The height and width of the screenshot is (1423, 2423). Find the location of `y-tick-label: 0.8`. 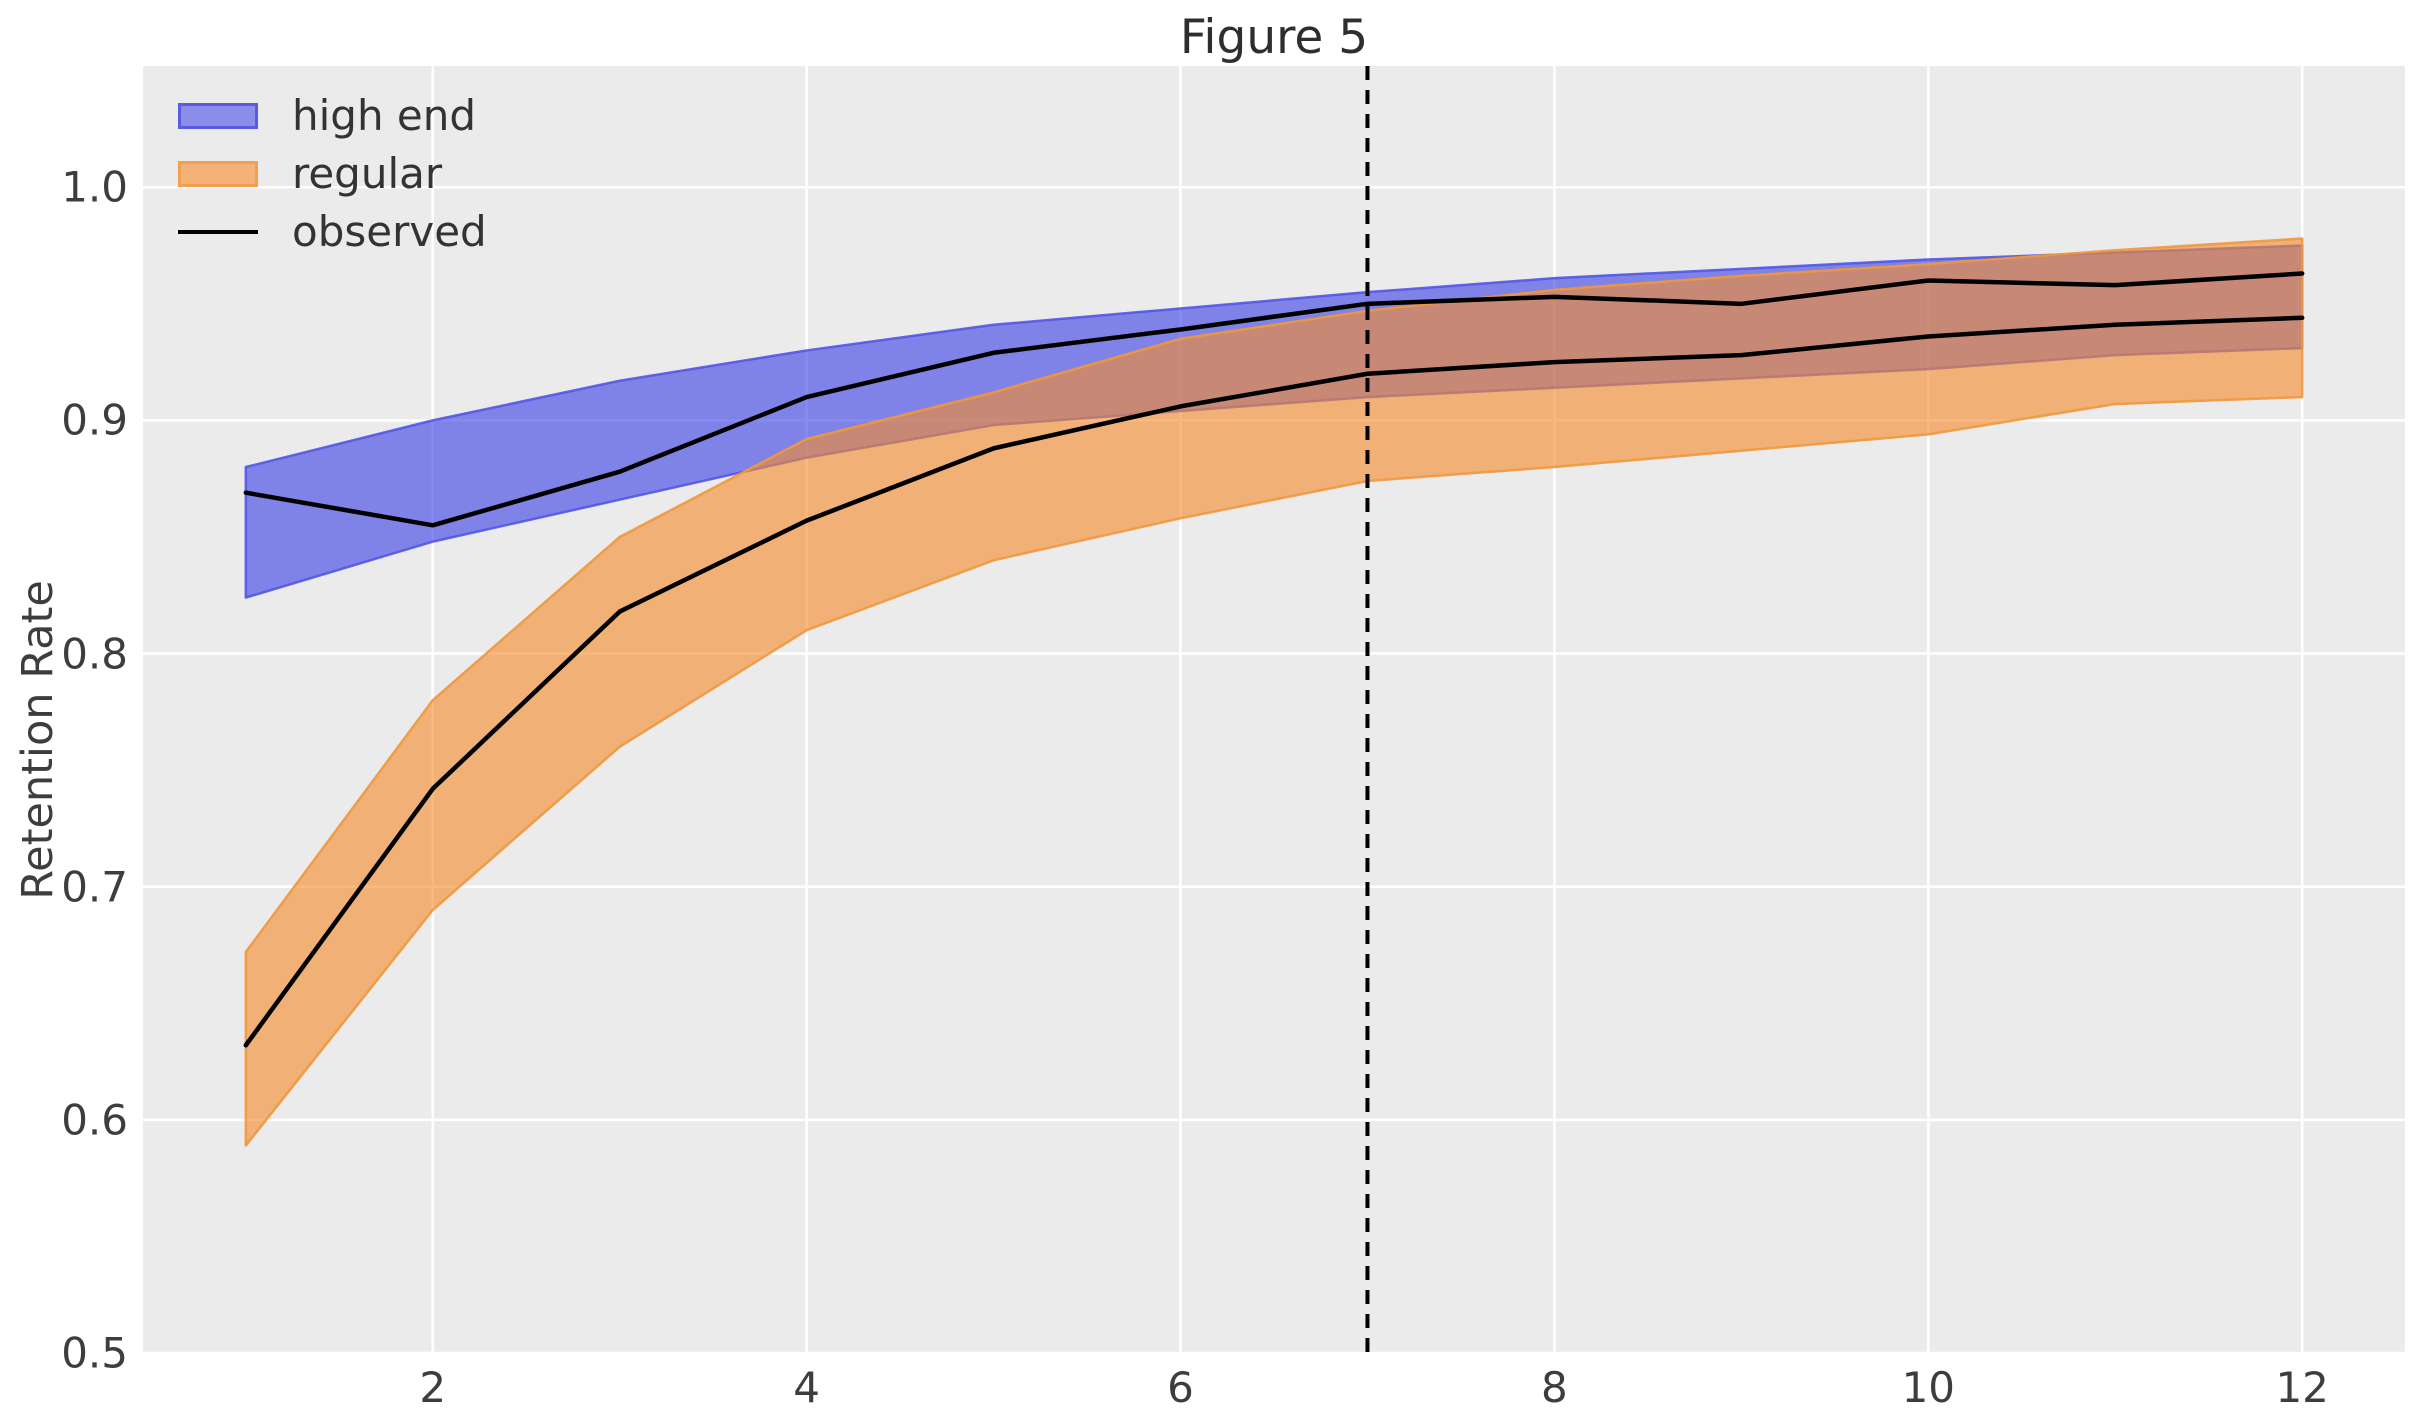

y-tick-label: 0.8 is located at coordinates (94, 654).